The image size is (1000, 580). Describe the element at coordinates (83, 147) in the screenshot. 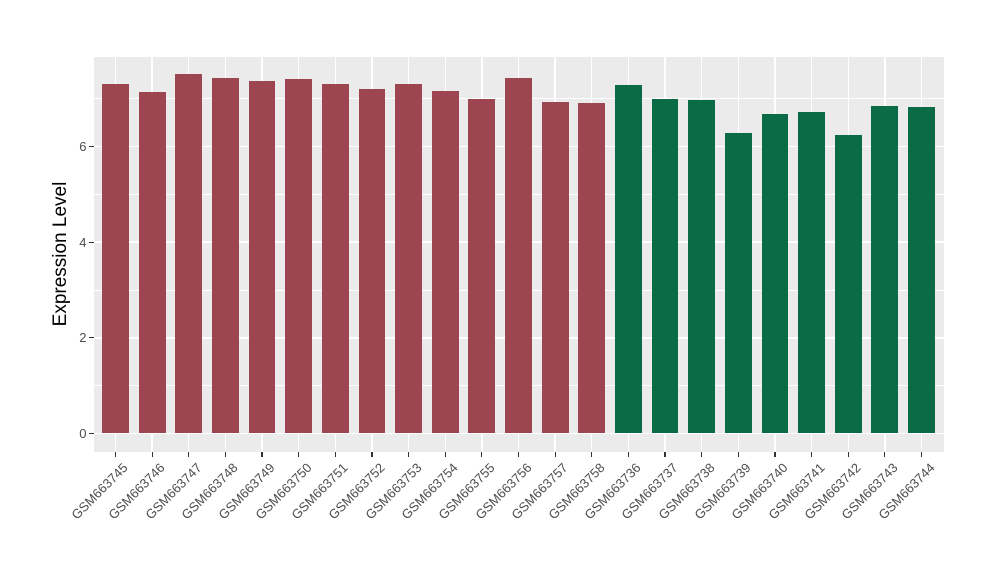

I see `y-tick-label: 6` at that location.